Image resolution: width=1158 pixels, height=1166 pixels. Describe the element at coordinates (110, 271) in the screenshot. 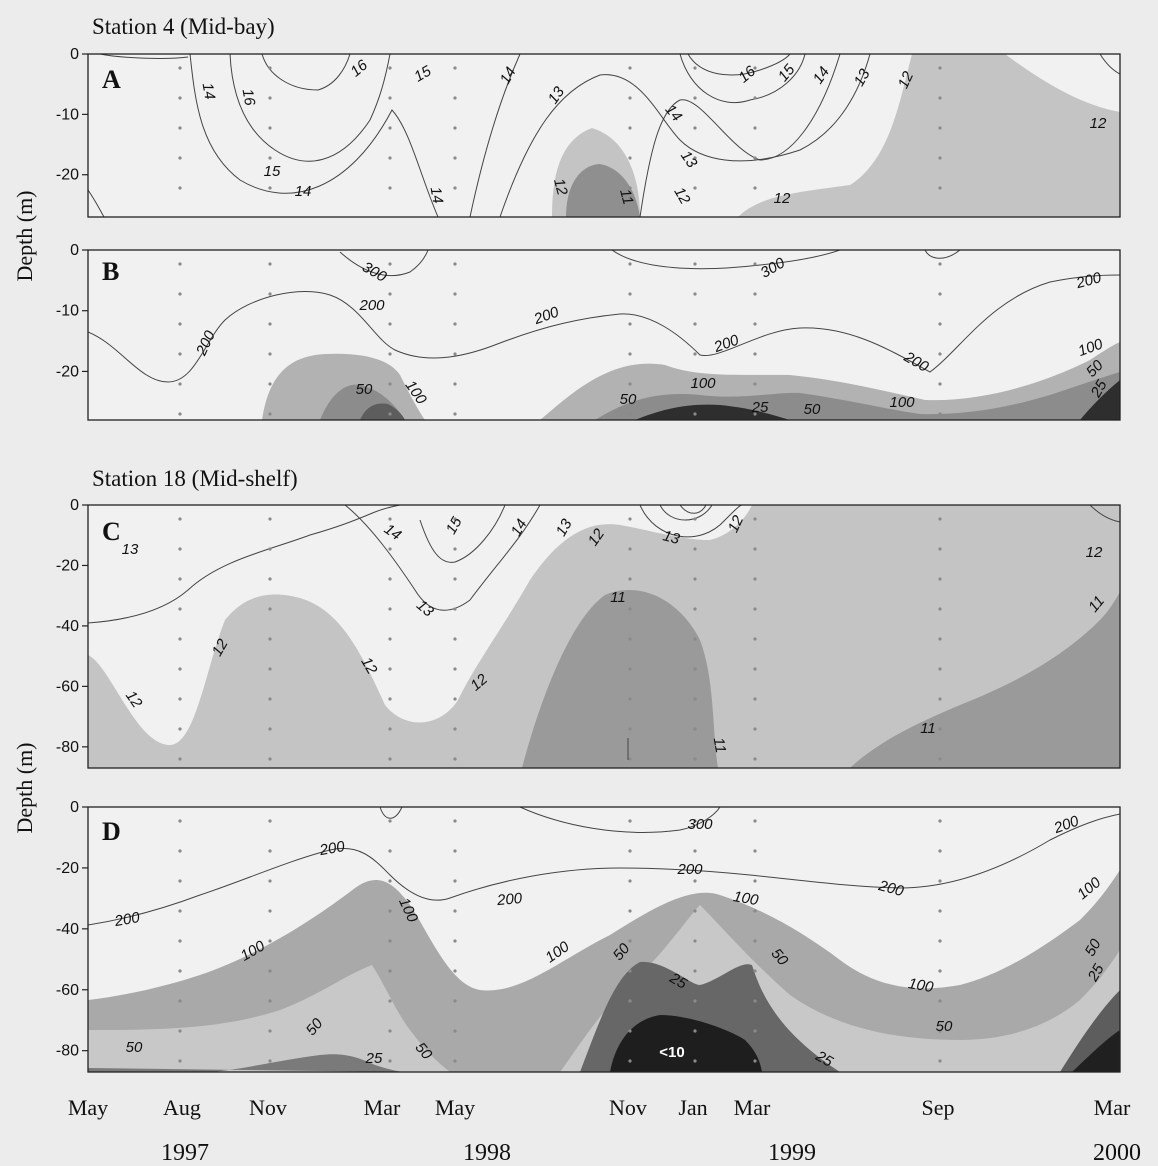

I see `panel-b-letter: B` at that location.